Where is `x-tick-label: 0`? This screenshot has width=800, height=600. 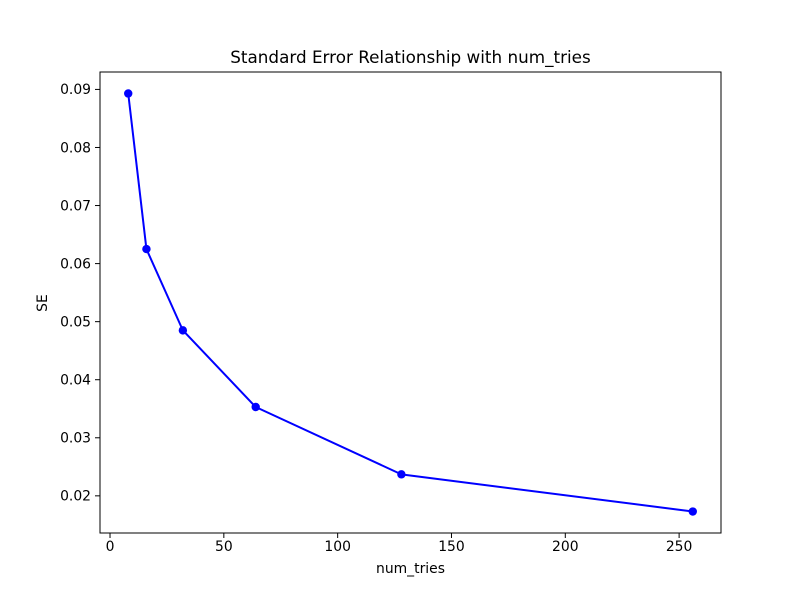 x-tick-label: 0 is located at coordinates (110, 547).